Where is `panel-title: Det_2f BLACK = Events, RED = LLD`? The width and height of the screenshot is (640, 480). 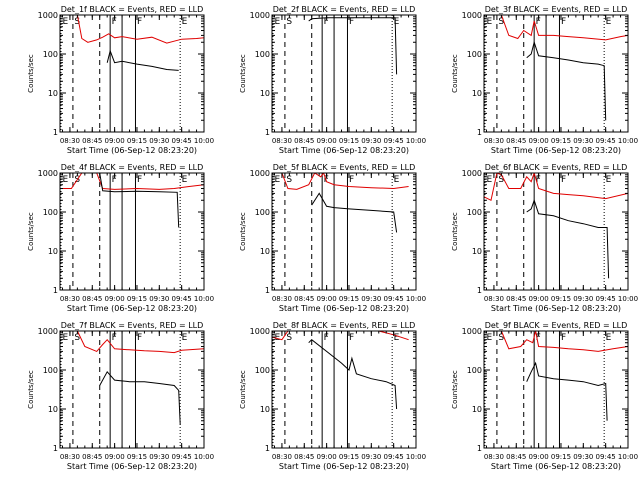 panel-title: Det_2f BLACK = Events, RED = LLD is located at coordinates (344, 9).